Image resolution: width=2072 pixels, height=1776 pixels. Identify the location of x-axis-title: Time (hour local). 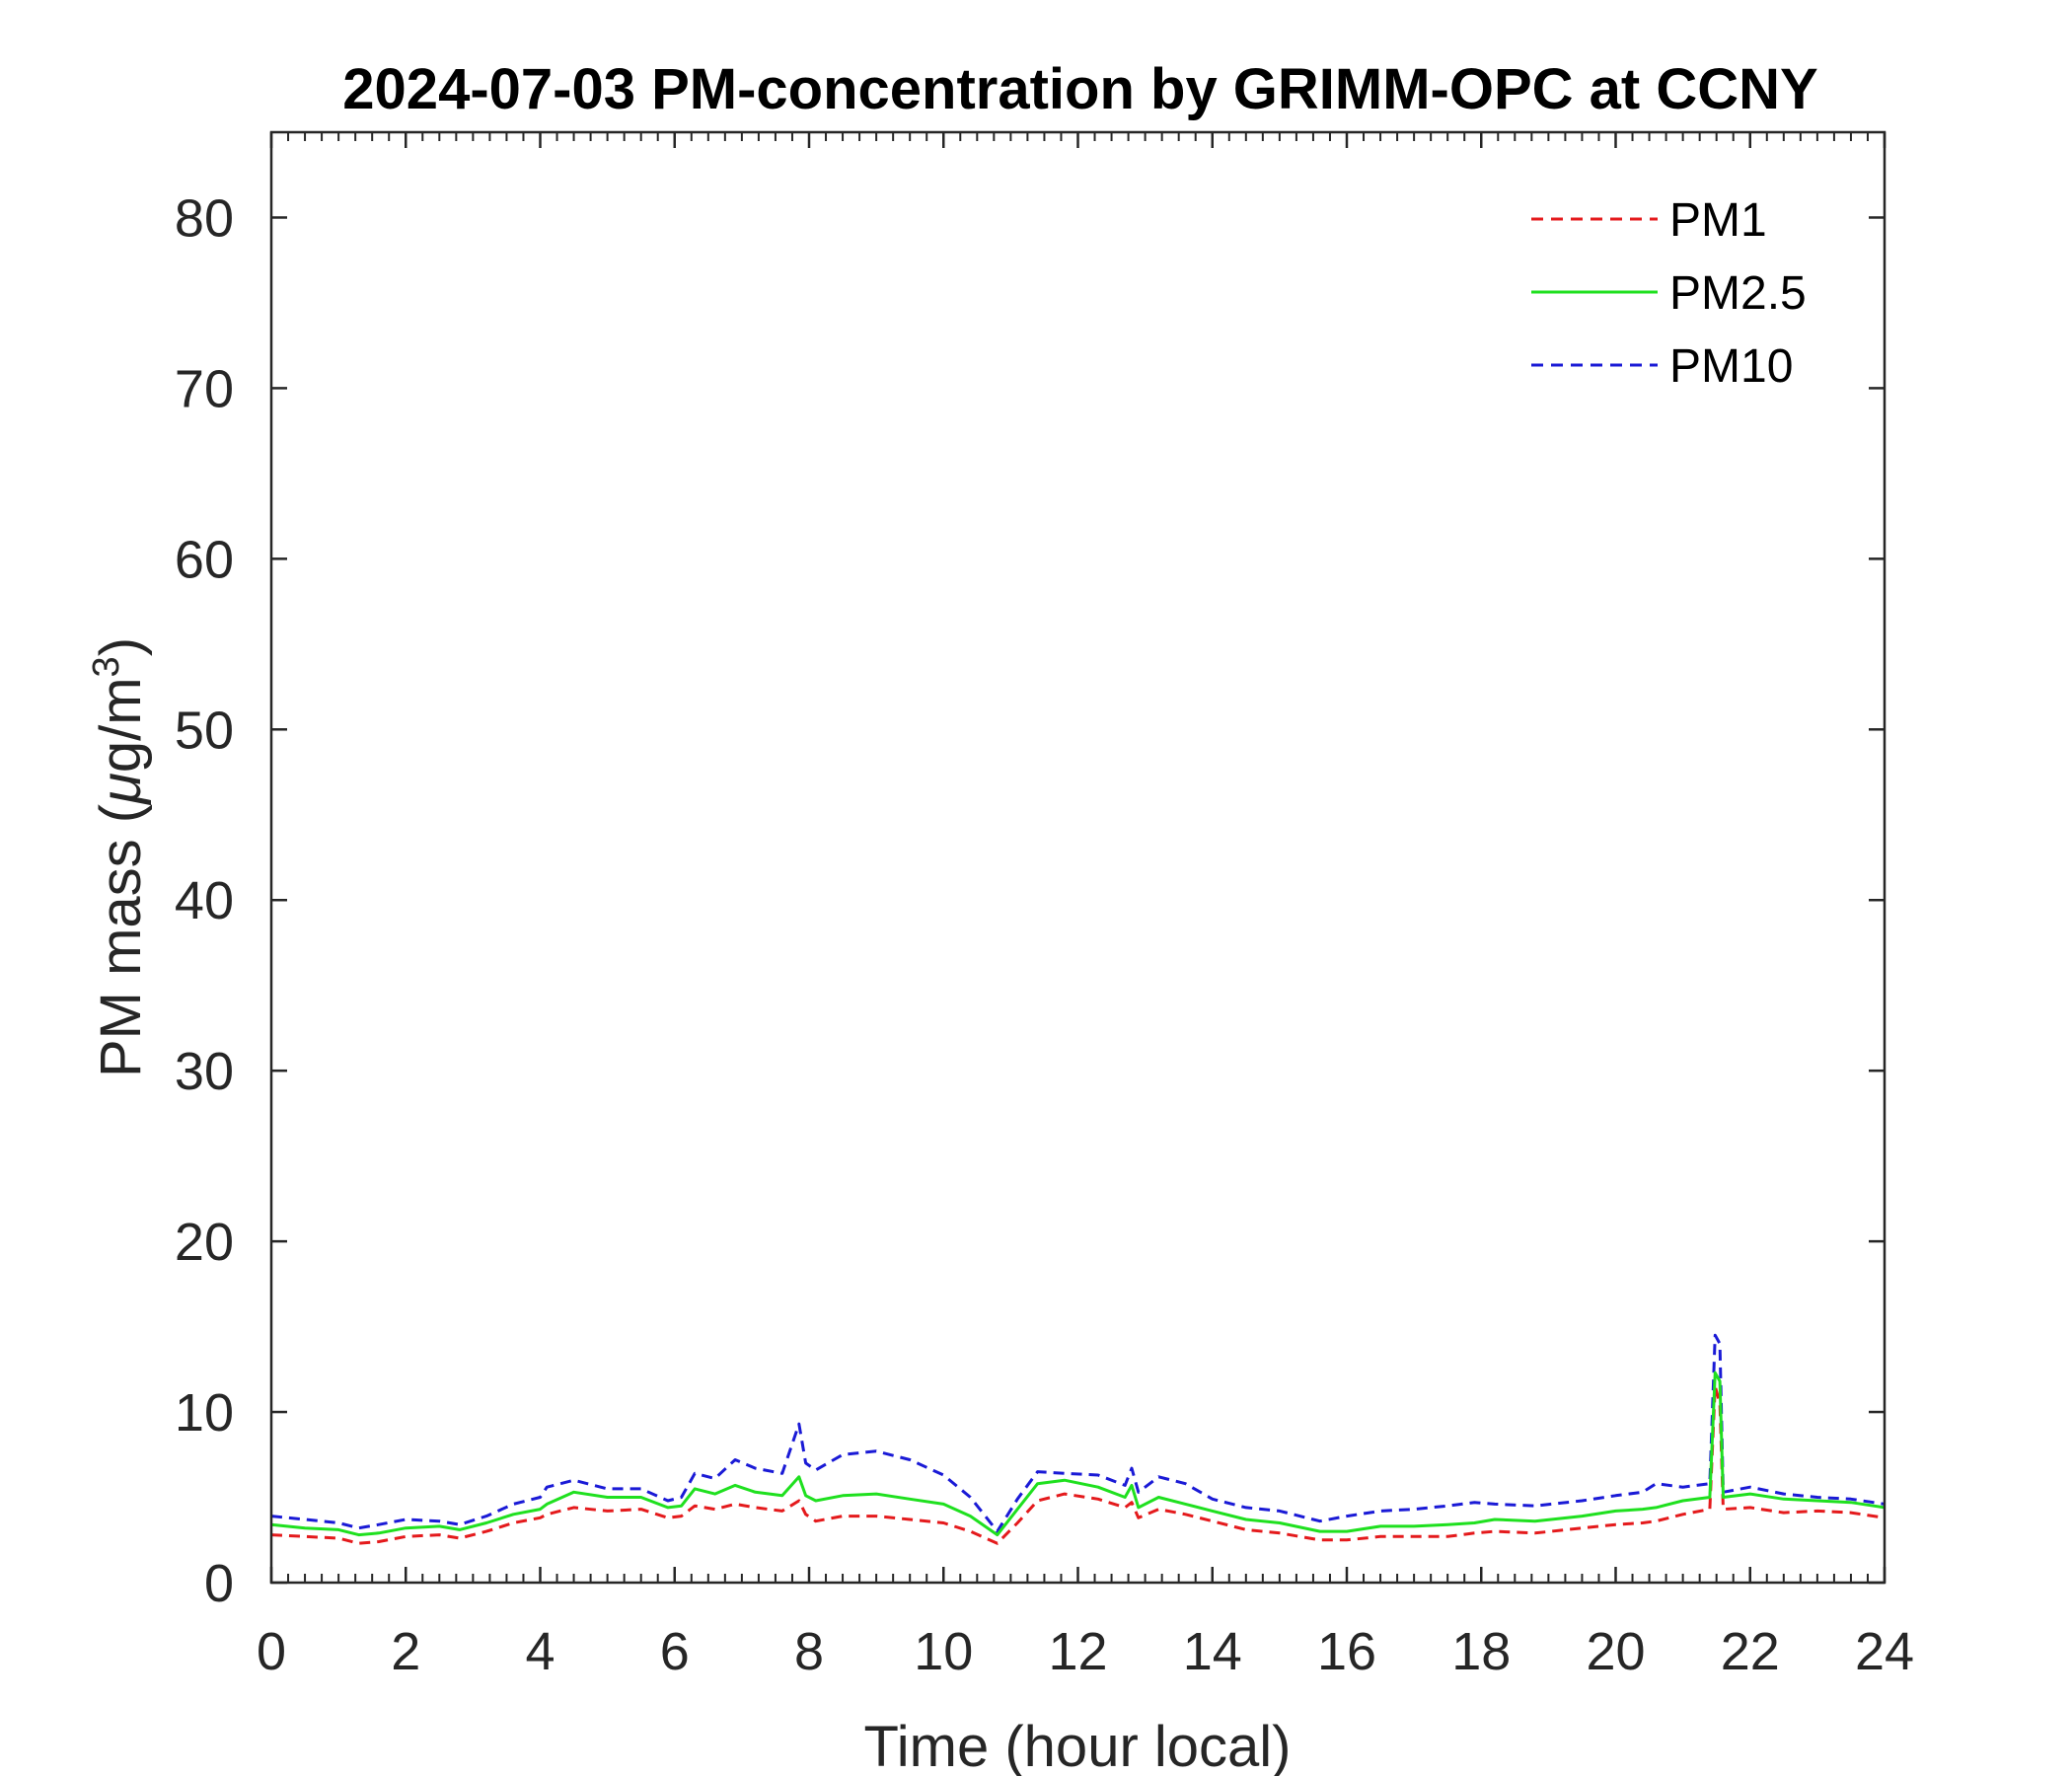
(1078, 1746).